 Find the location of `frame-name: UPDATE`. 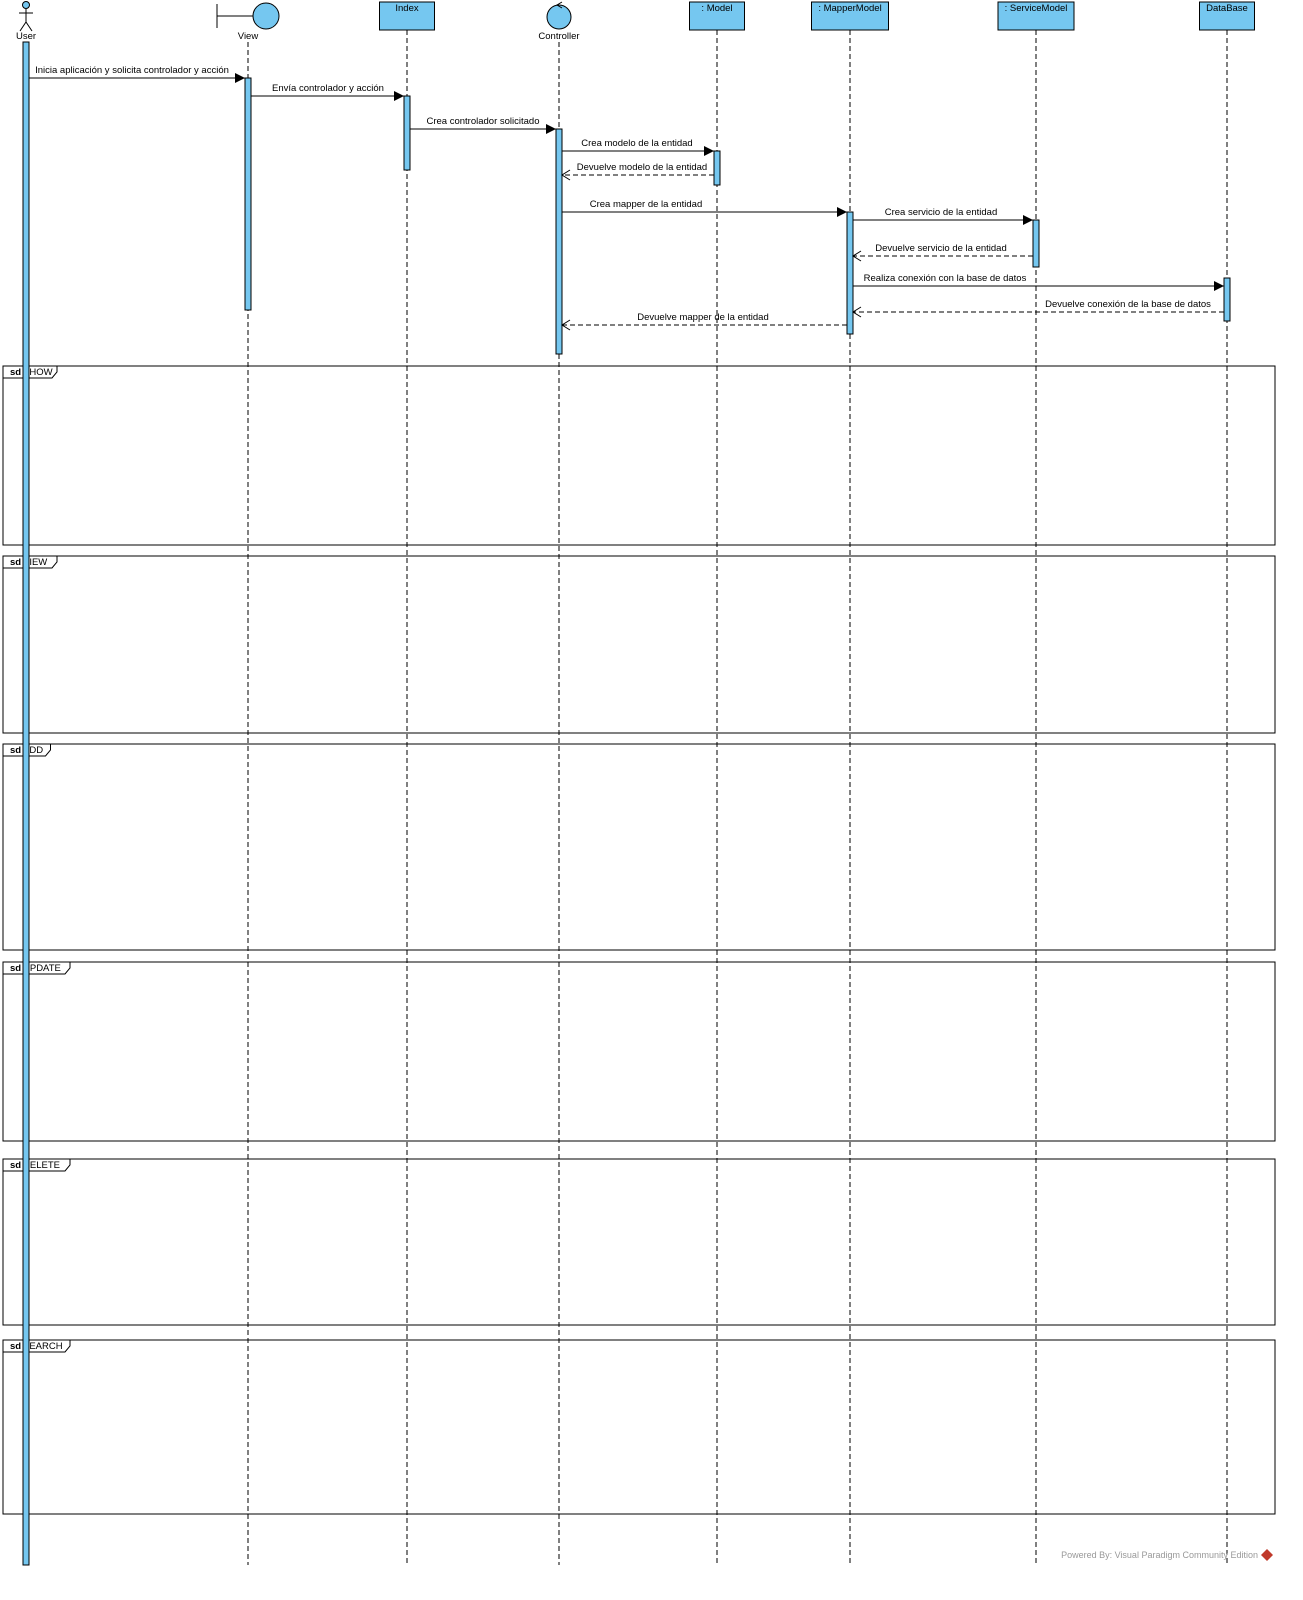

frame-name: UPDATE is located at coordinates (42, 968).